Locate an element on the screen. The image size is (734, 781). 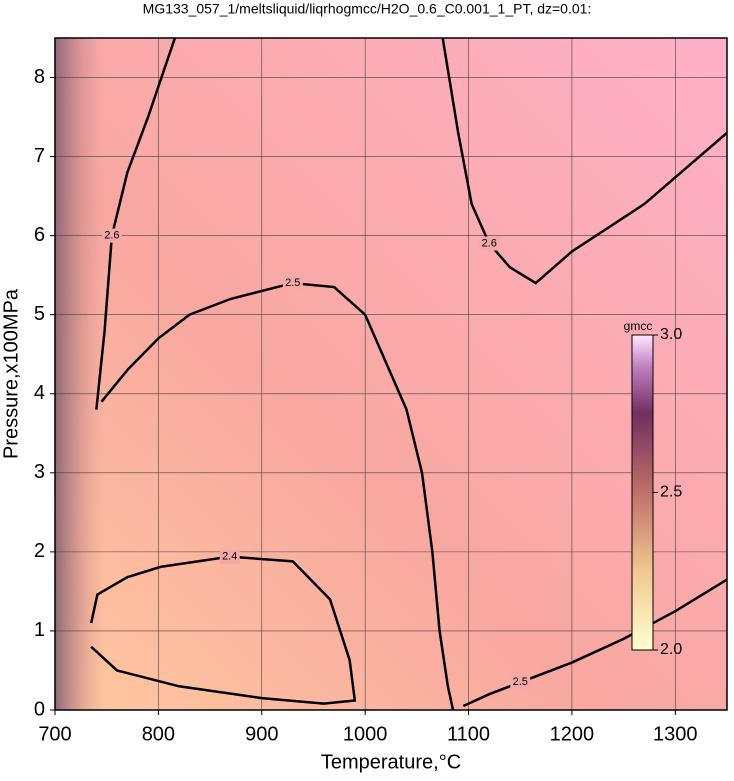
y-tick-label: 1 is located at coordinates (39, 630).